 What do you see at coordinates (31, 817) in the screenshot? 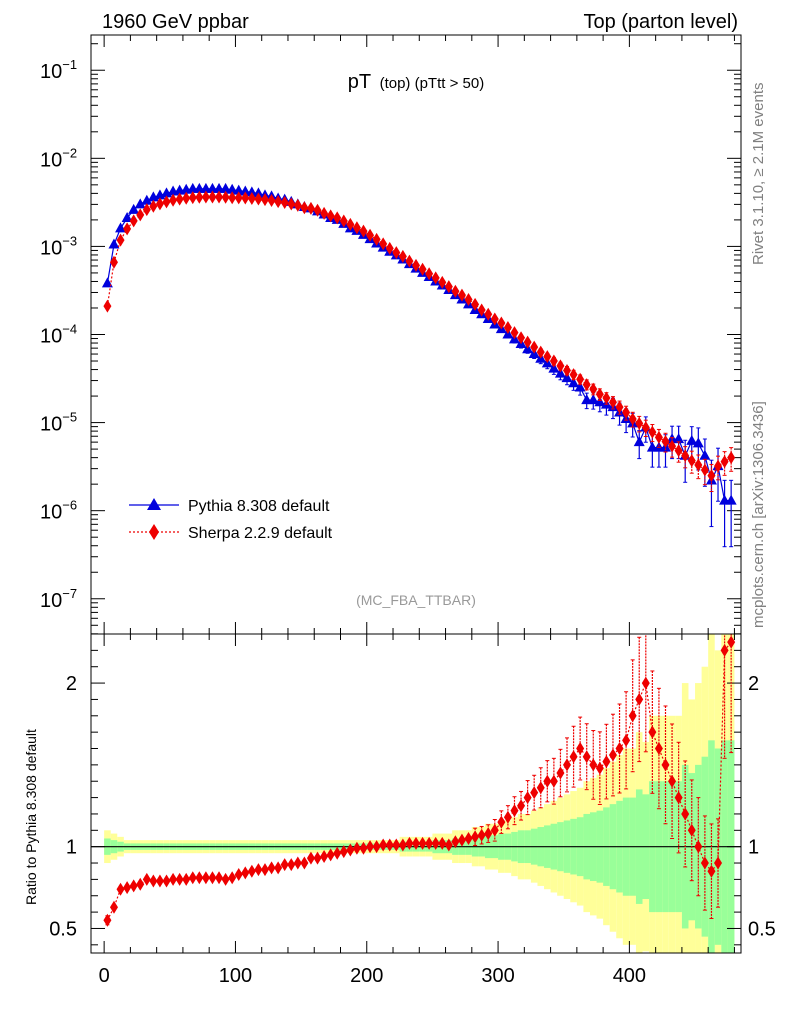
I see `ratio-y-axis-label: Ratio to Pythia 8.308 default` at bounding box center [31, 817].